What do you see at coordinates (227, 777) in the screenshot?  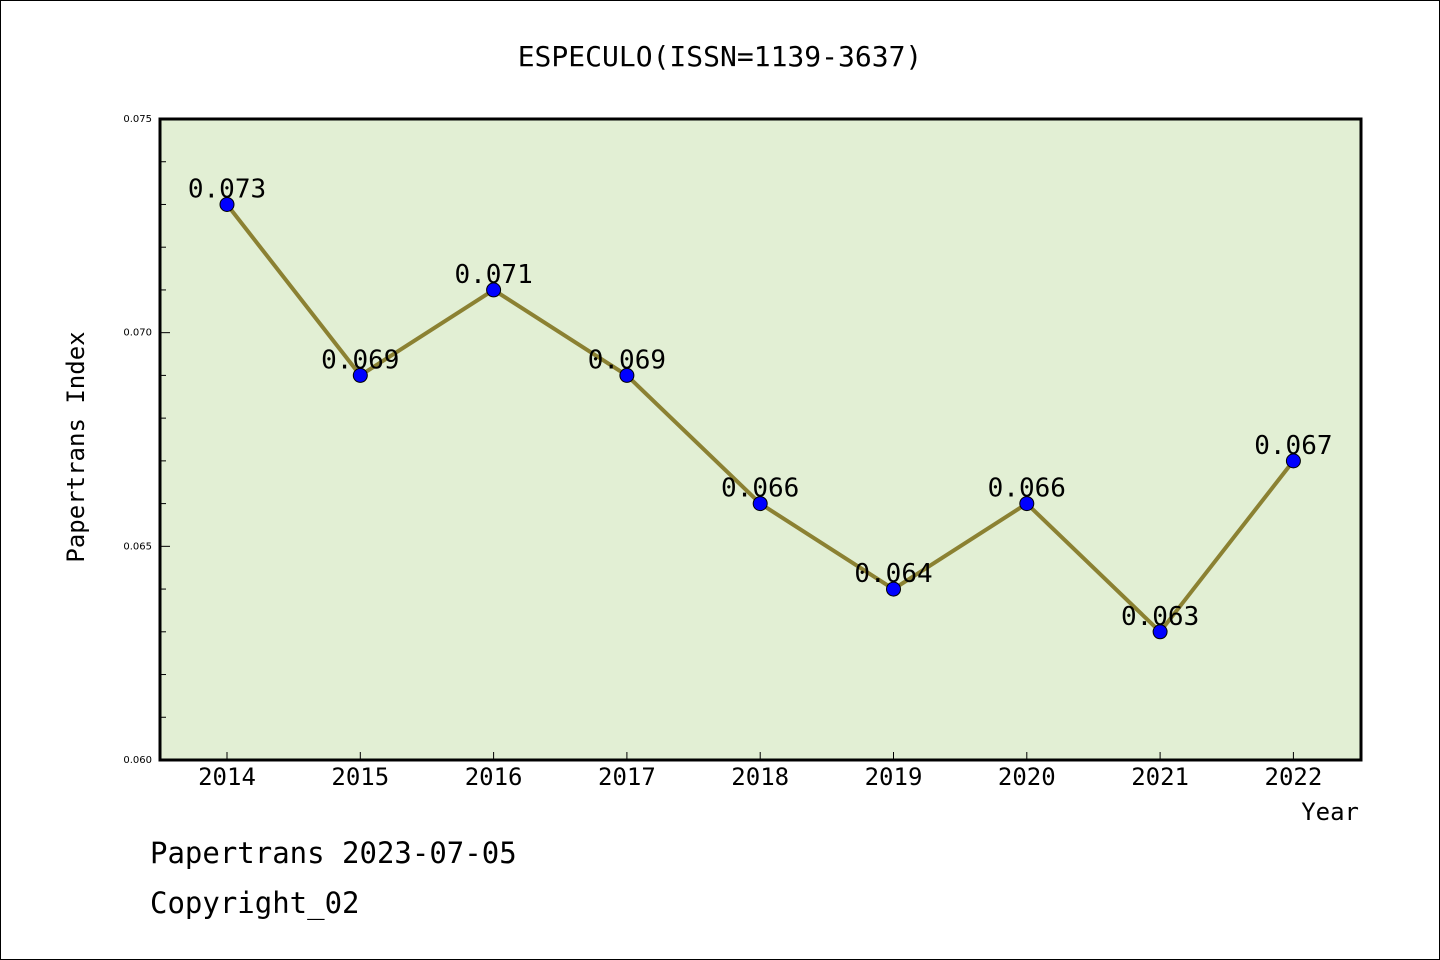 I see `x-tick-label: 2014` at bounding box center [227, 777].